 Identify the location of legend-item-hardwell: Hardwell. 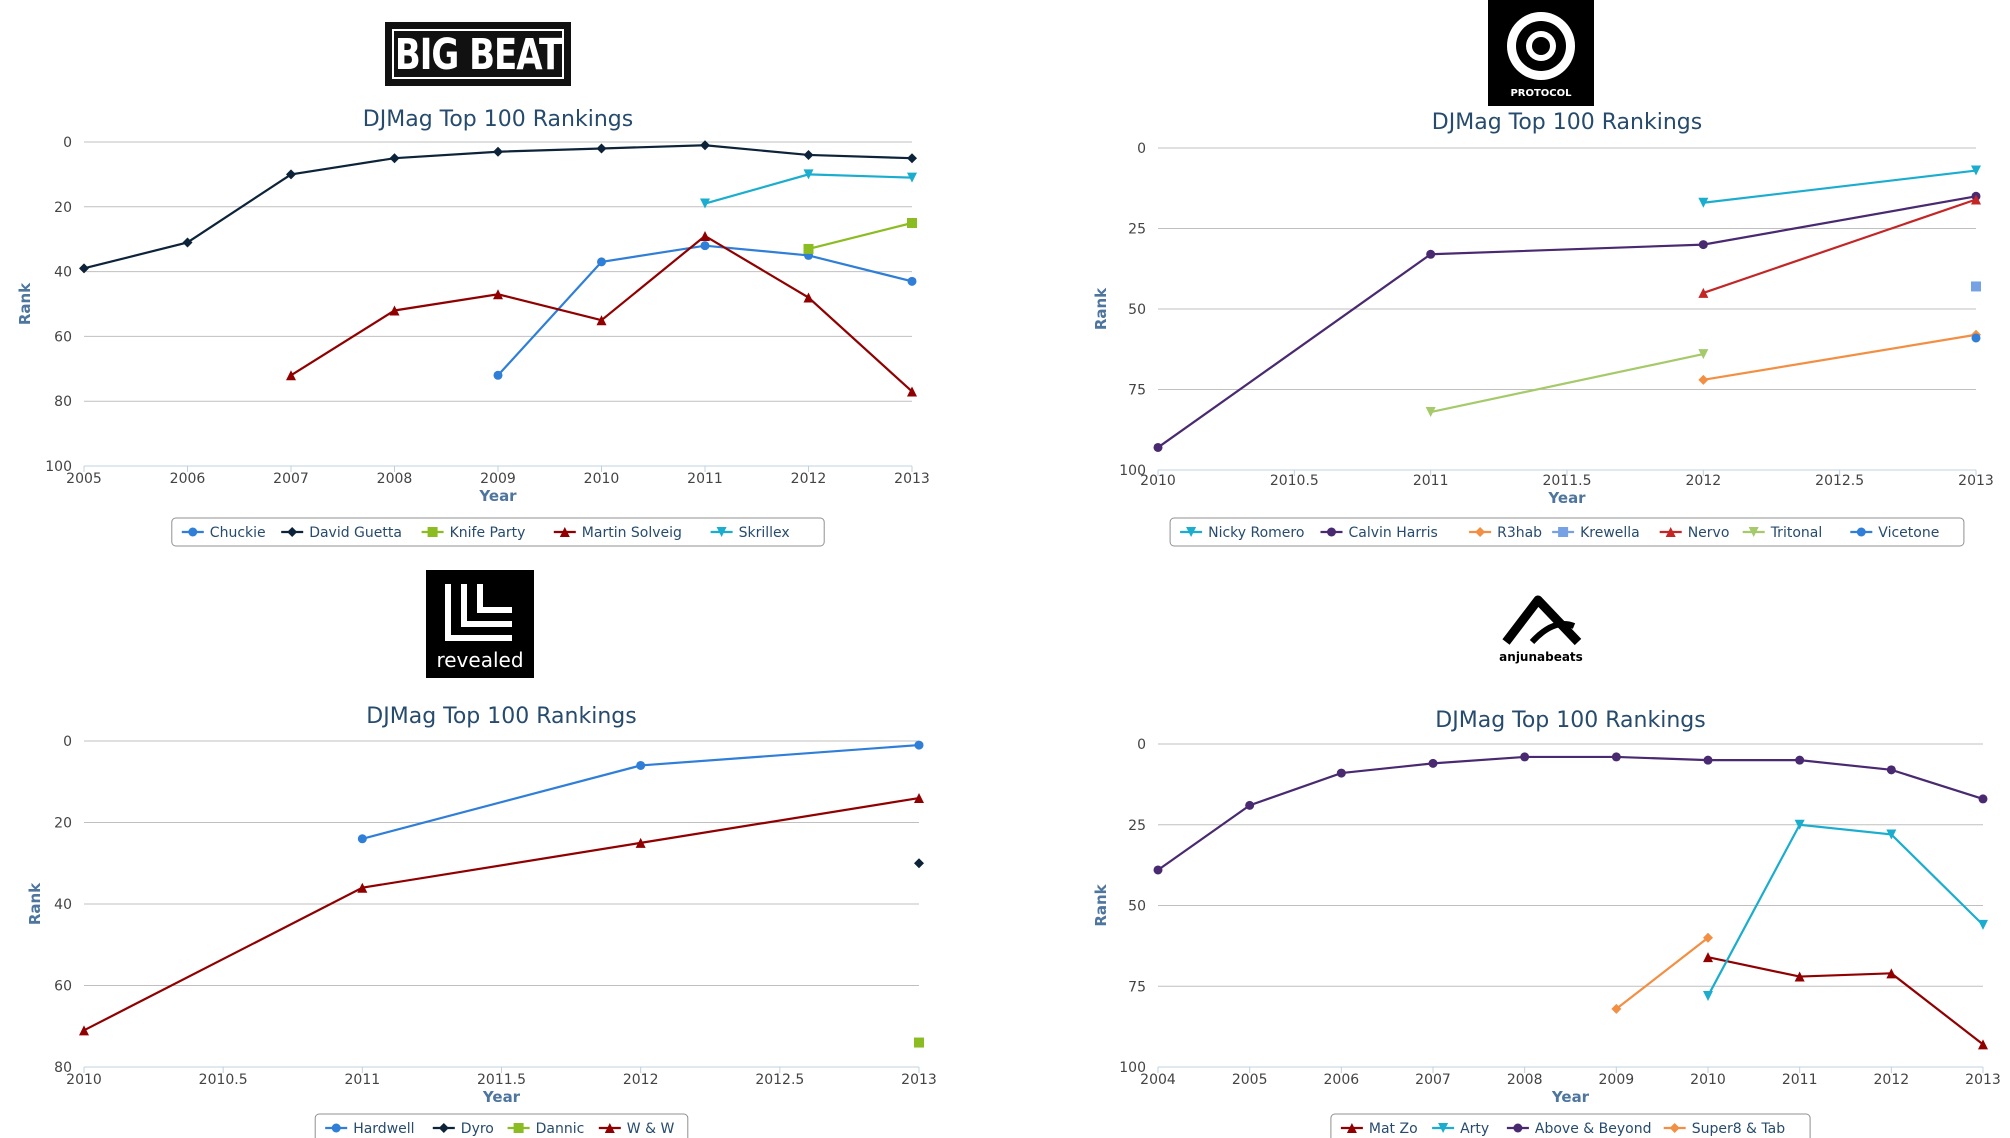
(370, 1129).